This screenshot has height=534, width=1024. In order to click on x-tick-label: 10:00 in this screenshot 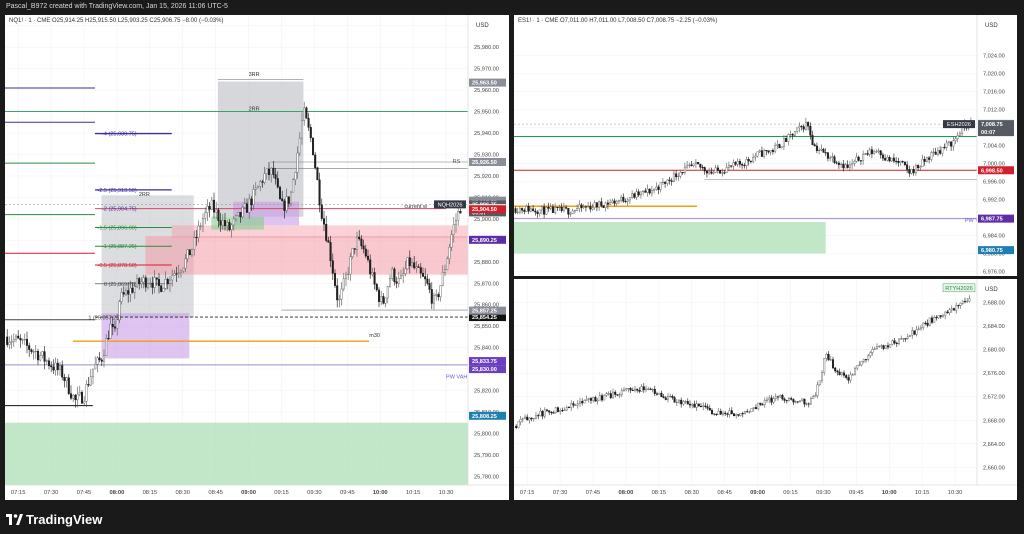, I will do `click(380, 493)`.